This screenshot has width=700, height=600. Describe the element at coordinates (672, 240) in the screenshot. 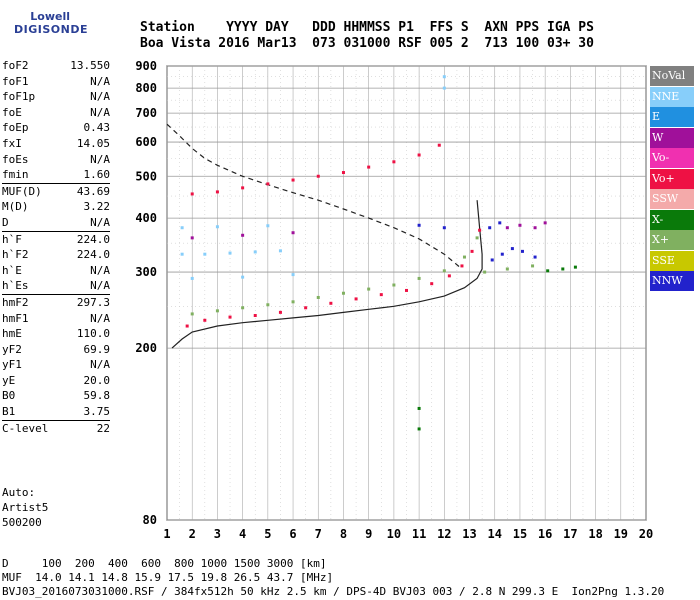

I see `legend-item-x-: X+` at that location.